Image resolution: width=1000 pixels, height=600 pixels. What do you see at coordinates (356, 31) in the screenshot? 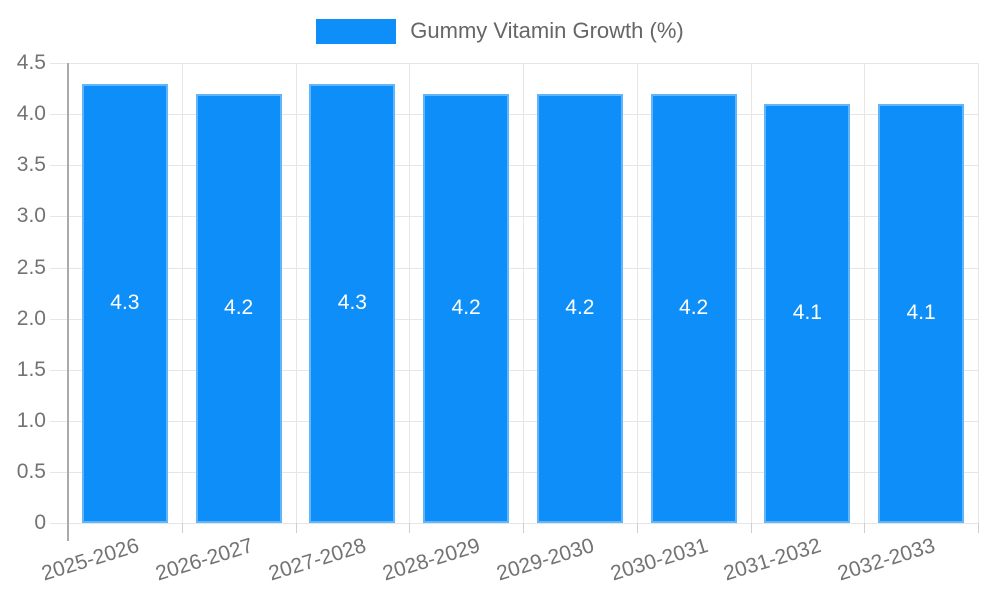
I see `legend-swatch` at bounding box center [356, 31].